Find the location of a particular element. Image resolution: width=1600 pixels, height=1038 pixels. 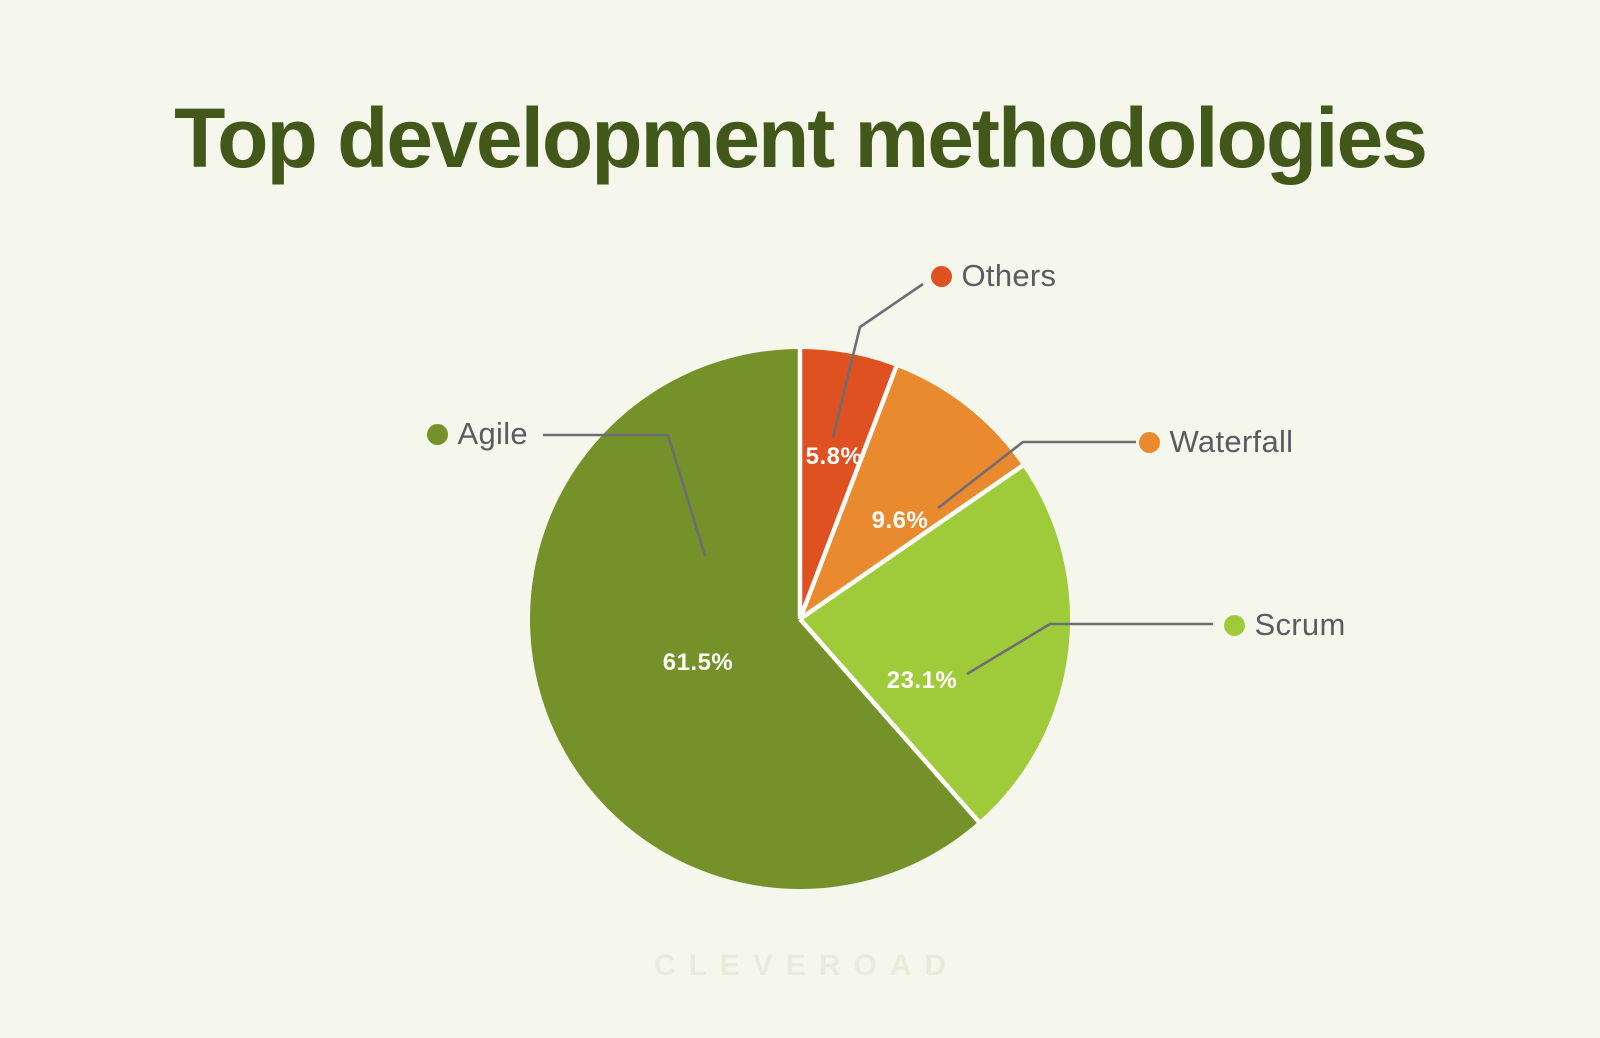

legend-item-others: Others is located at coordinates (993, 276).